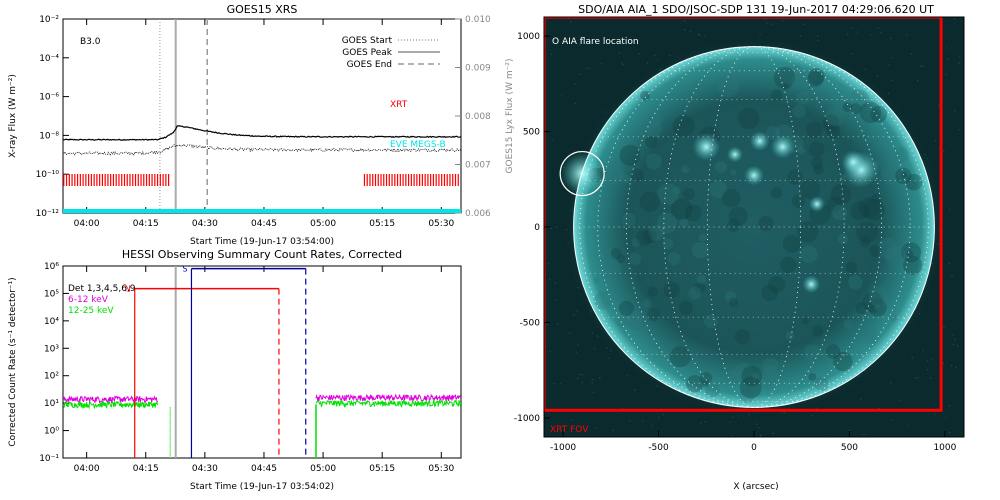 Image resolution: width=1000 pixels, height=500 pixels. I want to click on aia-x-tick-label: 0, so click(754, 448).